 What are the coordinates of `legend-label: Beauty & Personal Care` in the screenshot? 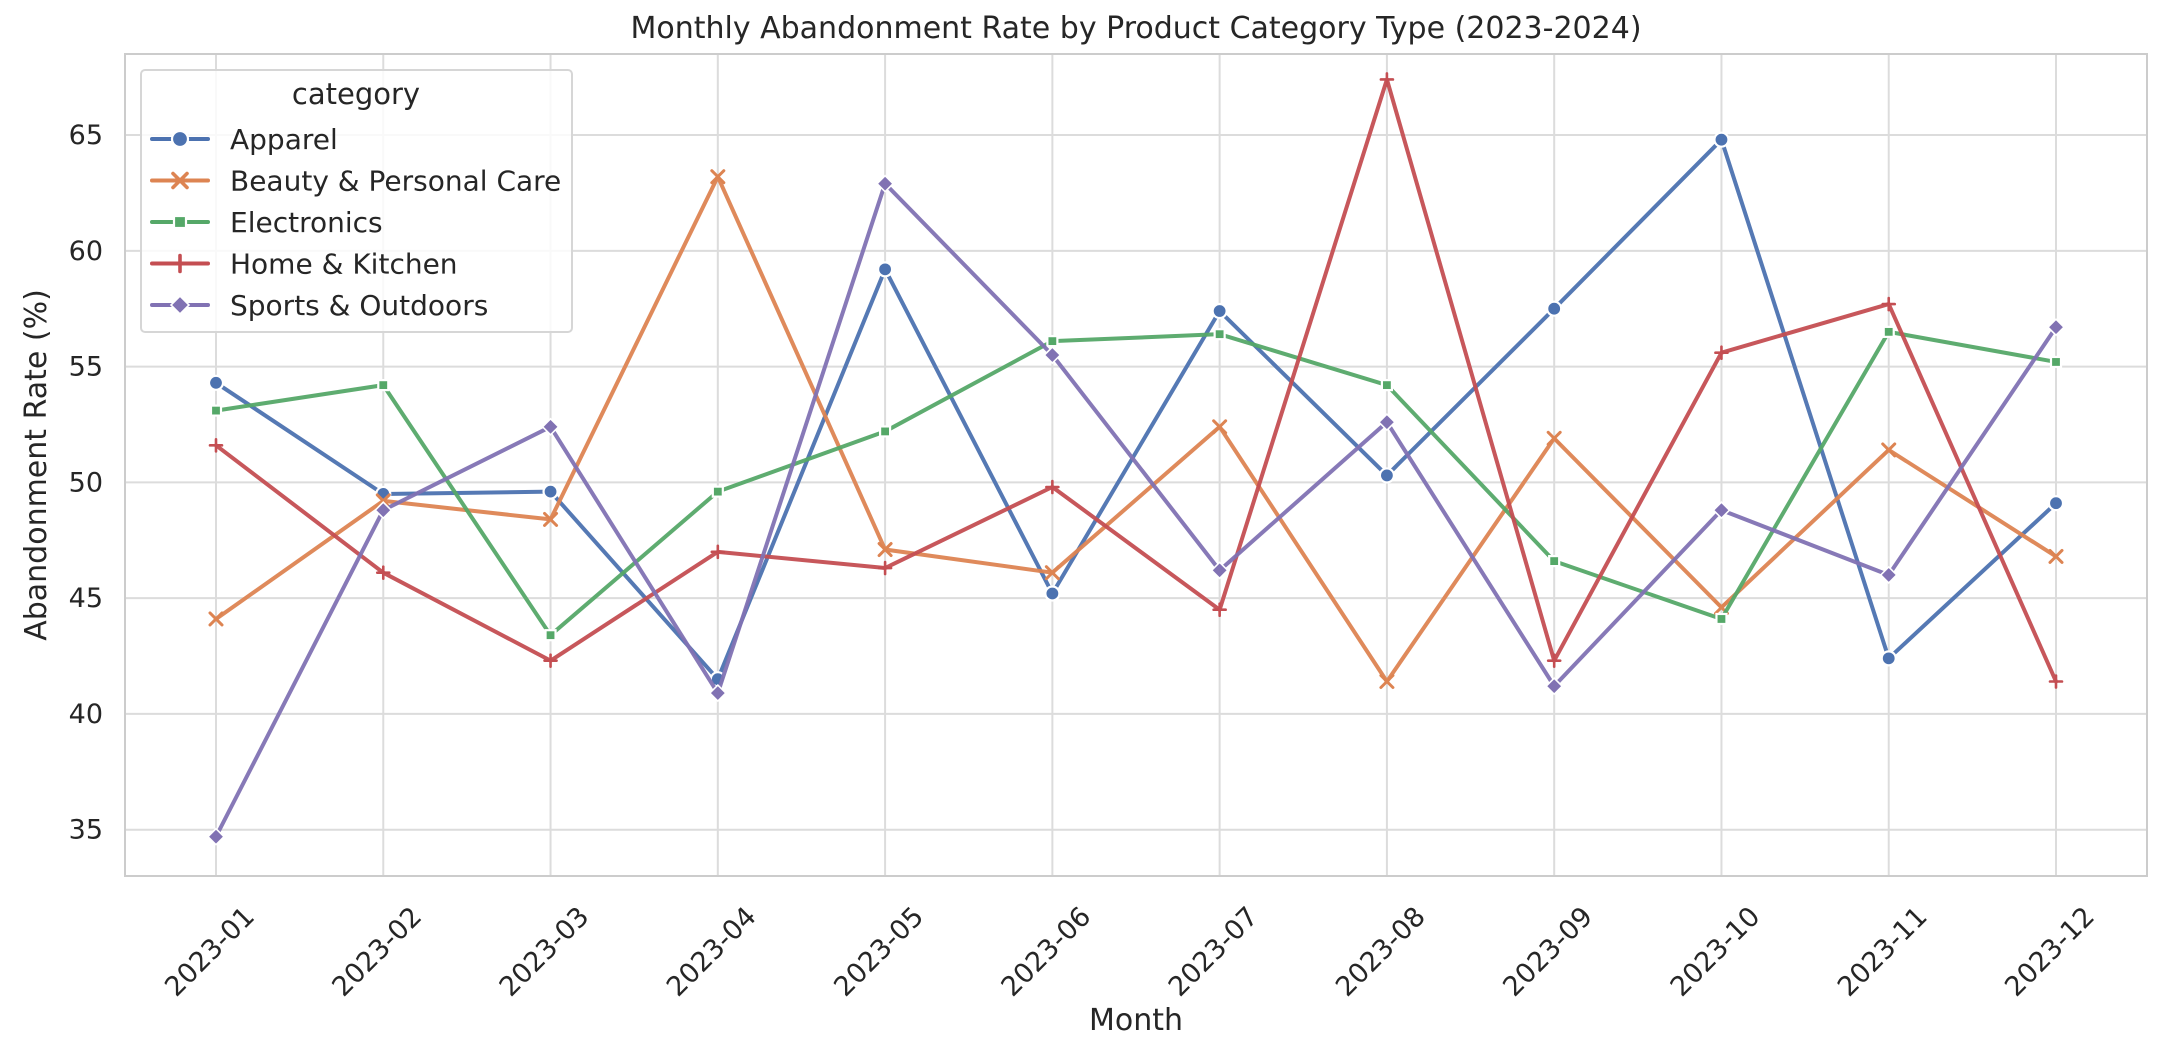 It's located at (395, 181).